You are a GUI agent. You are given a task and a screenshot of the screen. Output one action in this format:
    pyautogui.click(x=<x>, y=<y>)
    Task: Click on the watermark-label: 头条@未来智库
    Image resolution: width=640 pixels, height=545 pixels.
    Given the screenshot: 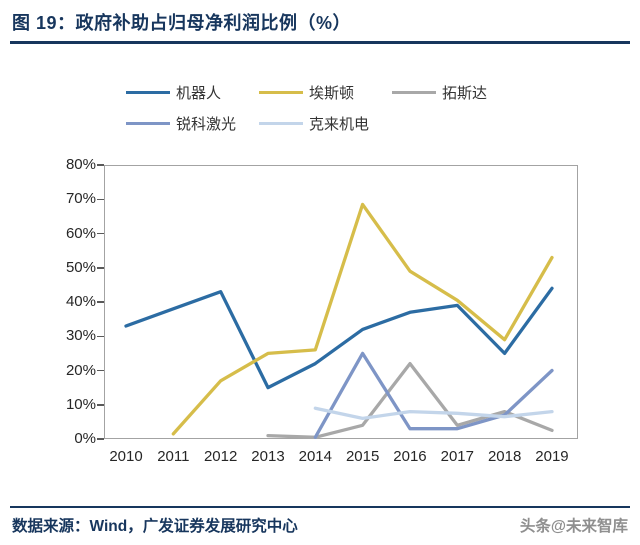 What is the action you would take?
    pyautogui.click(x=573, y=526)
    